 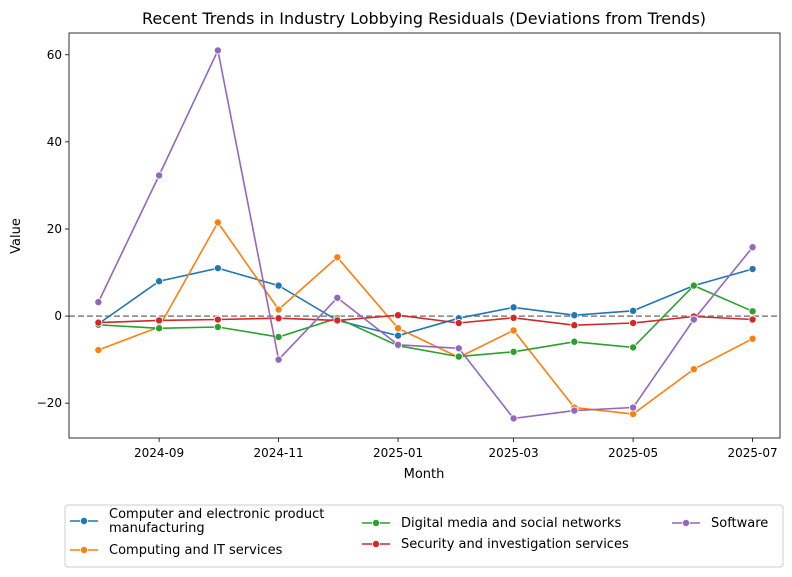 What do you see at coordinates (424, 474) in the screenshot?
I see `x-axis-label: Month` at bounding box center [424, 474].